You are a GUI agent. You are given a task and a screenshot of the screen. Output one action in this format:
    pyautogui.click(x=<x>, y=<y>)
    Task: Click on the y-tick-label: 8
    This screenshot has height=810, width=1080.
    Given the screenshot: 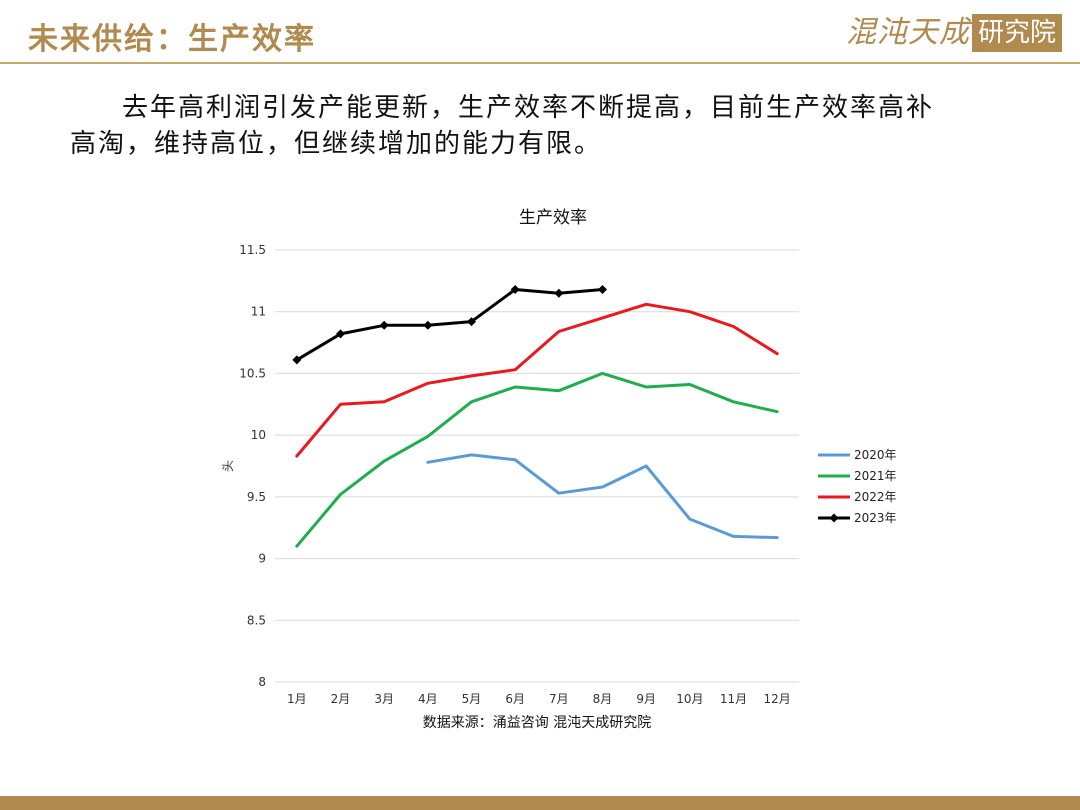 What is the action you would take?
    pyautogui.click(x=262, y=682)
    